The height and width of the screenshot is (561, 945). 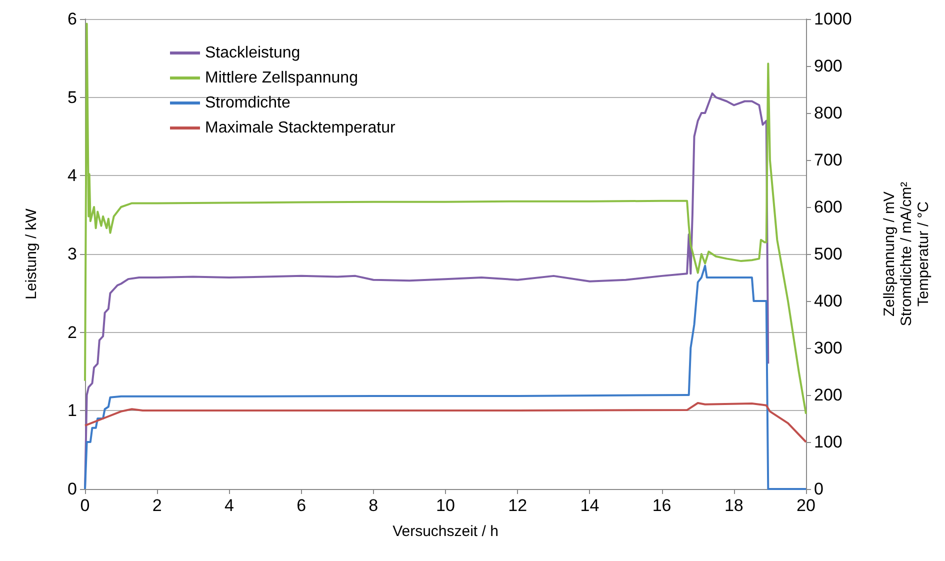 I want to click on legend-label: Mittlere Zellspannung, so click(x=281, y=78).